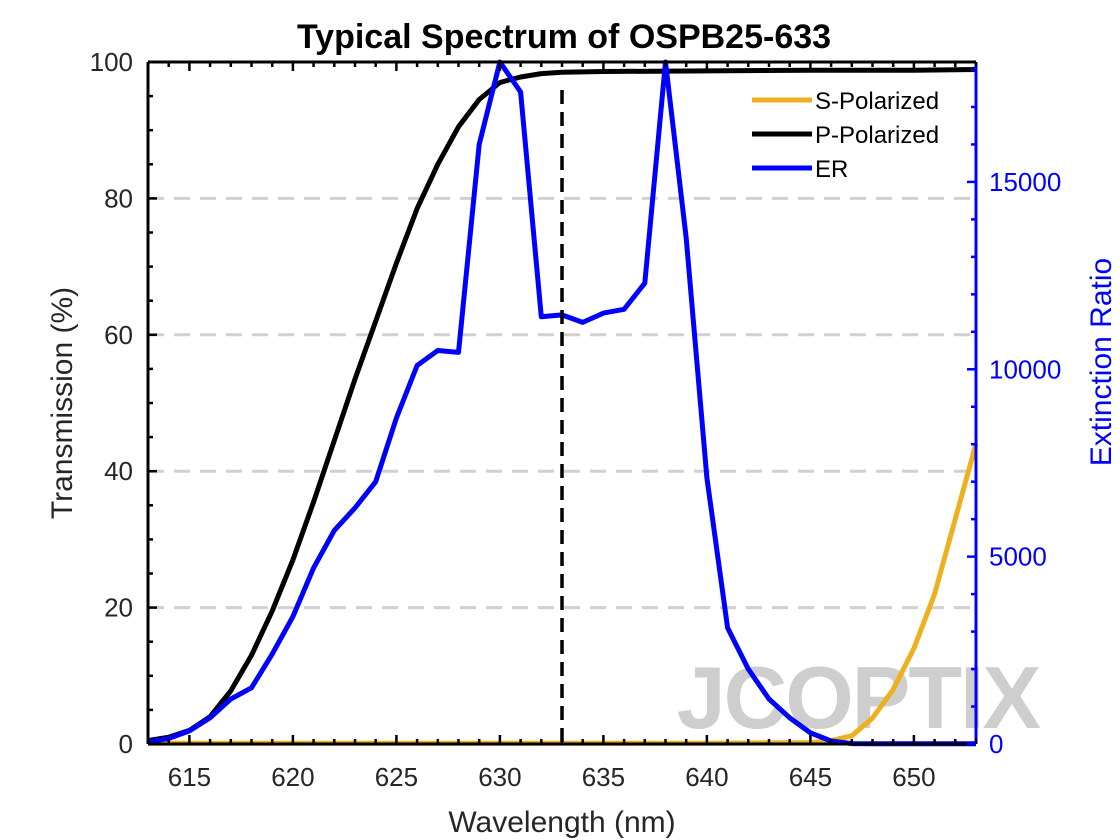 Image resolution: width=1120 pixels, height=840 pixels. Describe the element at coordinates (561, 822) in the screenshot. I see `x-axis-label: Wavelength (nm)` at that location.